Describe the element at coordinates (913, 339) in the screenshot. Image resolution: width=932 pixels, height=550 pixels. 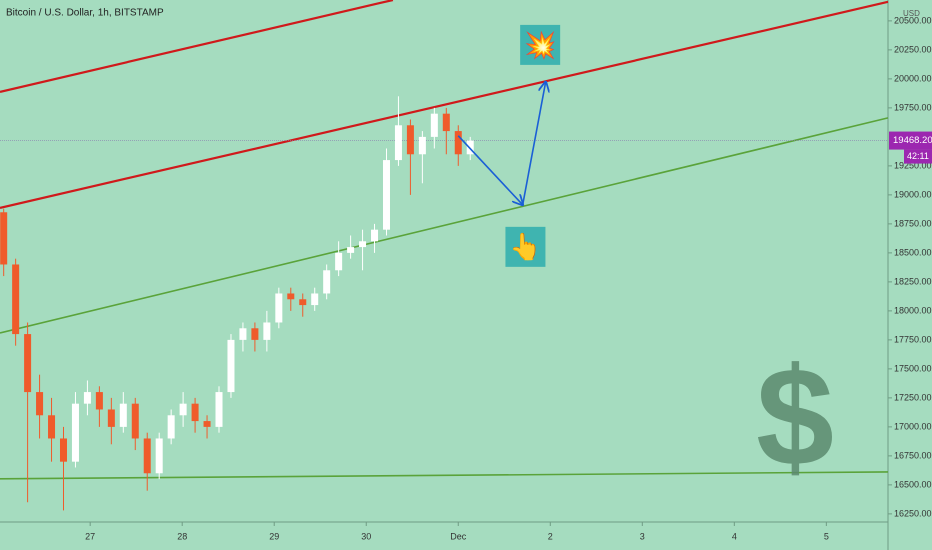
I see `y-tick-label: 17750.00` at that location.